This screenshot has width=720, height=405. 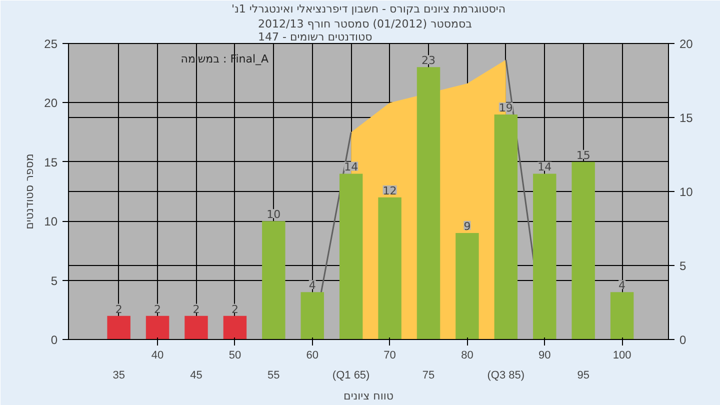 I want to click on chart-subtitle: בסמסטר (01/2012) סמסטר חורף 2012/13 סטודנטים רשומים - 147, so click(x=365, y=31).